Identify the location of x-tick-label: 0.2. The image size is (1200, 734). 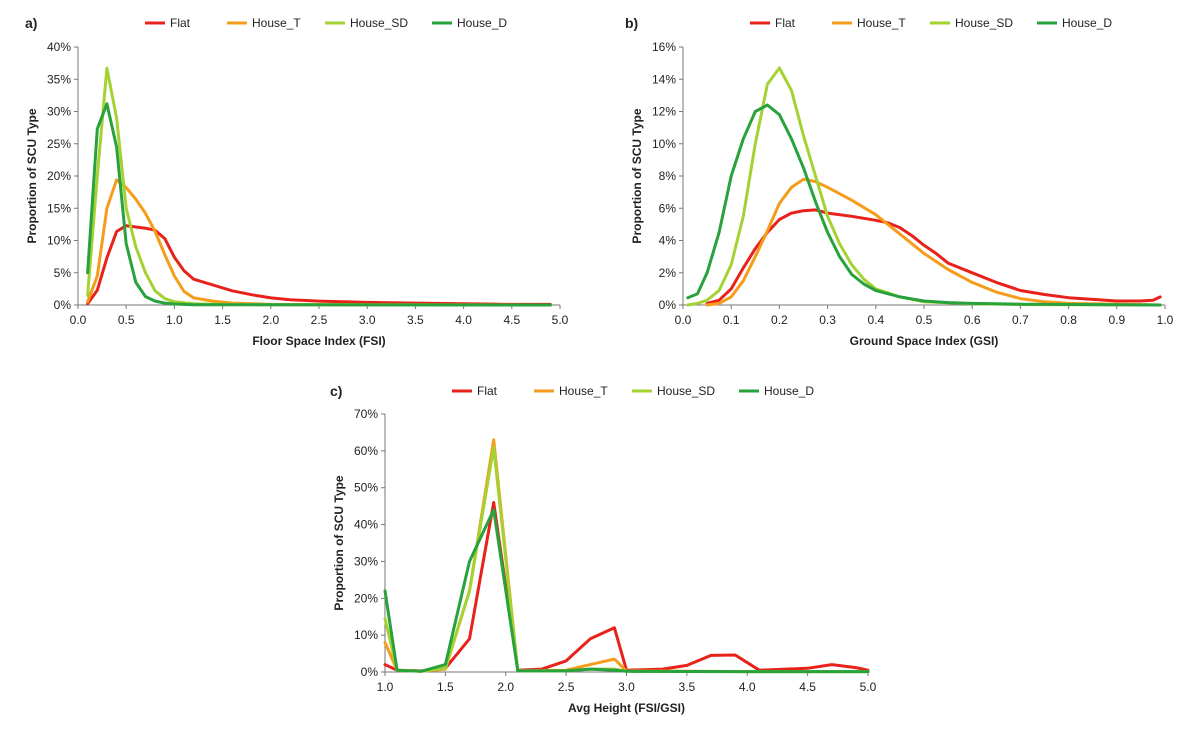
(779, 320).